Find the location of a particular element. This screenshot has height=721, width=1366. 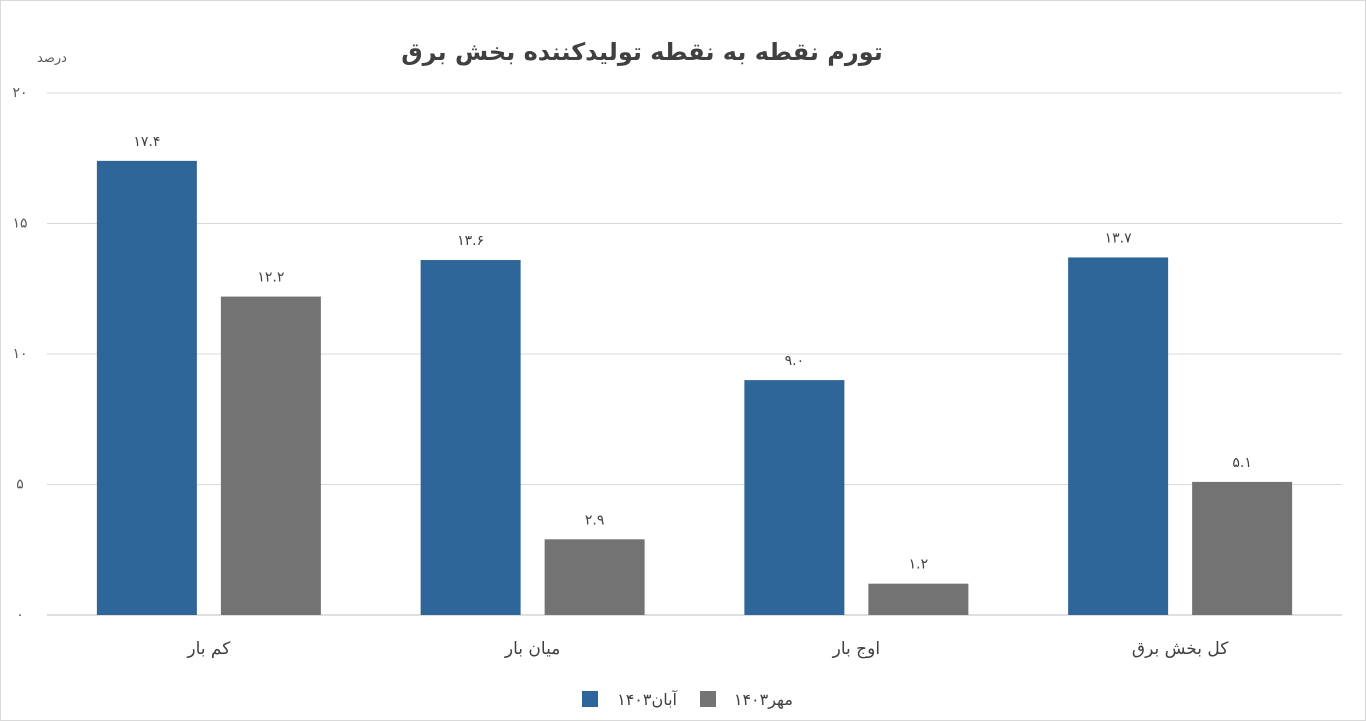

y-tick-label: ۱۵ is located at coordinates (19, 224).